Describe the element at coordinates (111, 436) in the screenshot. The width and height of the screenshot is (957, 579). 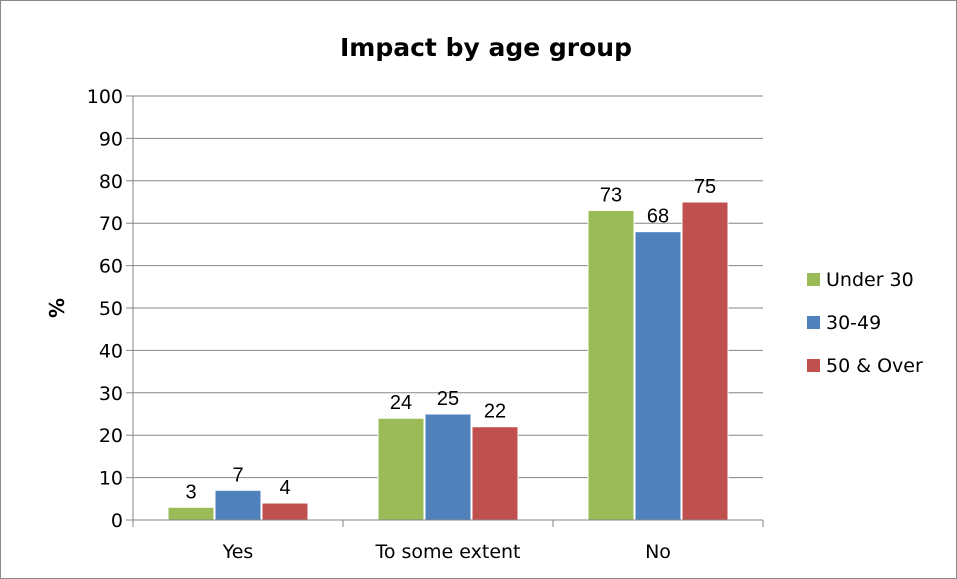
I see `y-tick-label: 20` at that location.